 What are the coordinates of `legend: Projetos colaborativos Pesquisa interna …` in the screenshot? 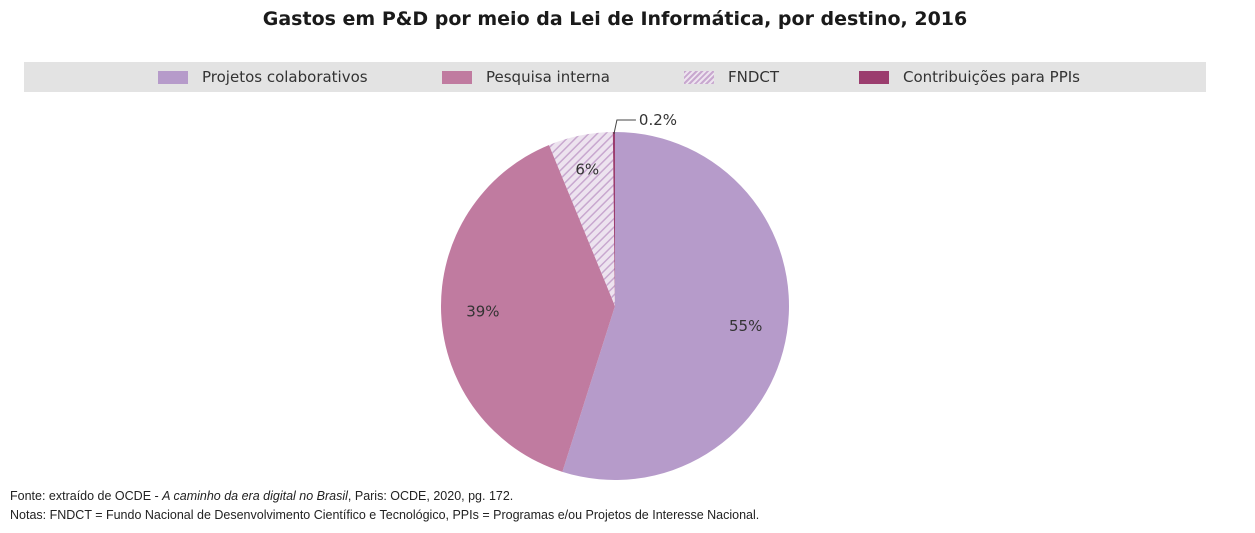 It's located at (615, 77).